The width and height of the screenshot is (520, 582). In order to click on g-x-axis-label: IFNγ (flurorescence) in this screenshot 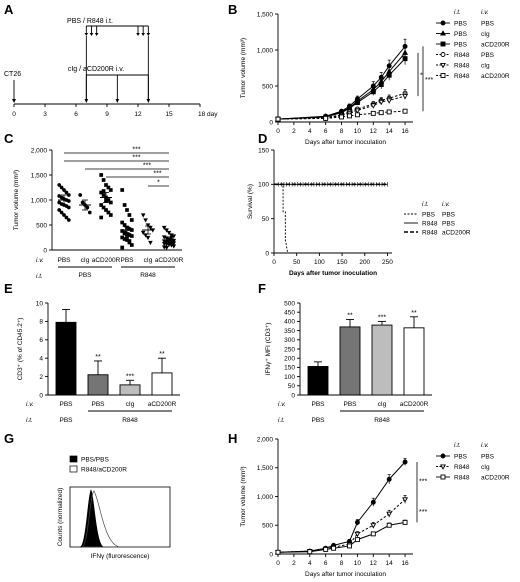, I will do `click(120, 556)`.